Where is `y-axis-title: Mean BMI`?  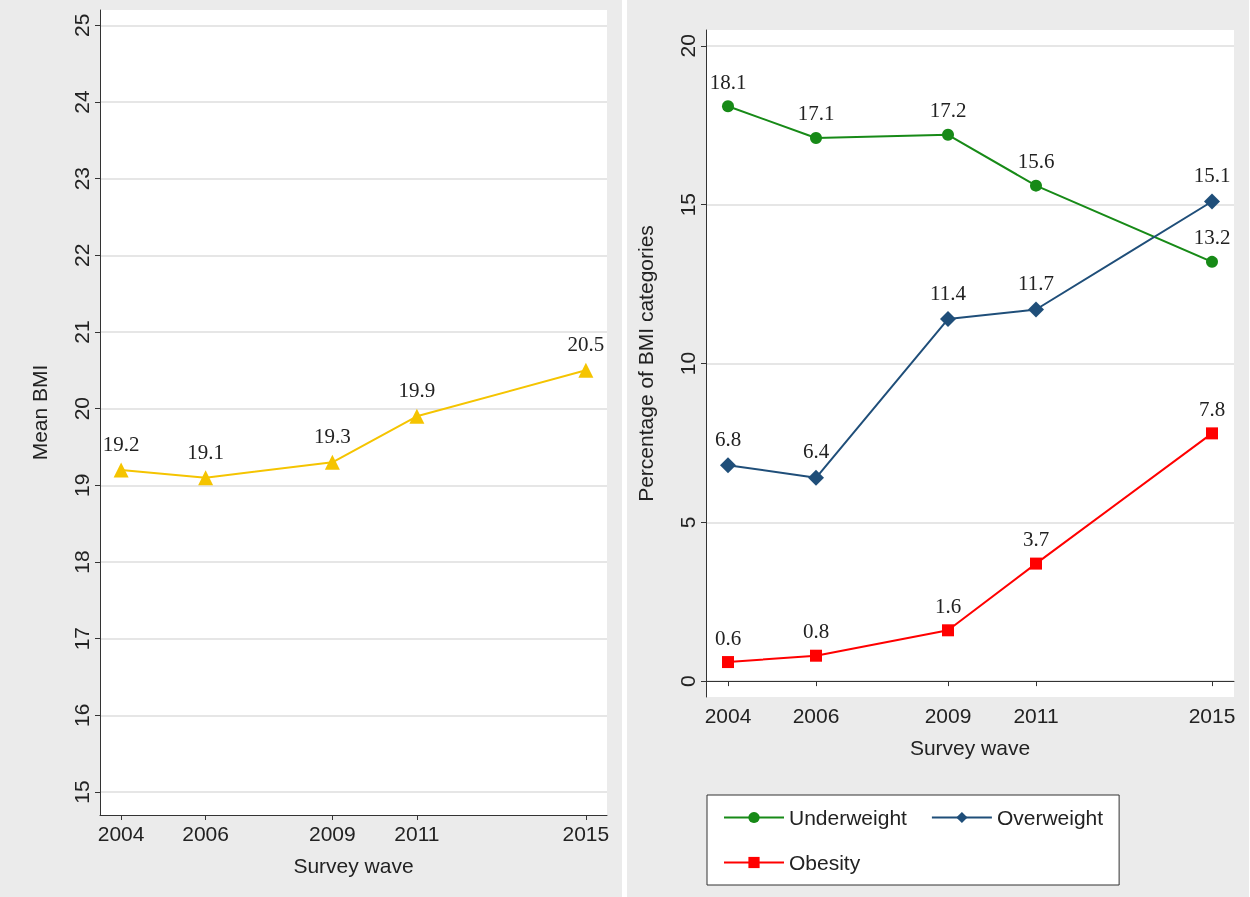
y-axis-title: Mean BMI is located at coordinates (39, 412).